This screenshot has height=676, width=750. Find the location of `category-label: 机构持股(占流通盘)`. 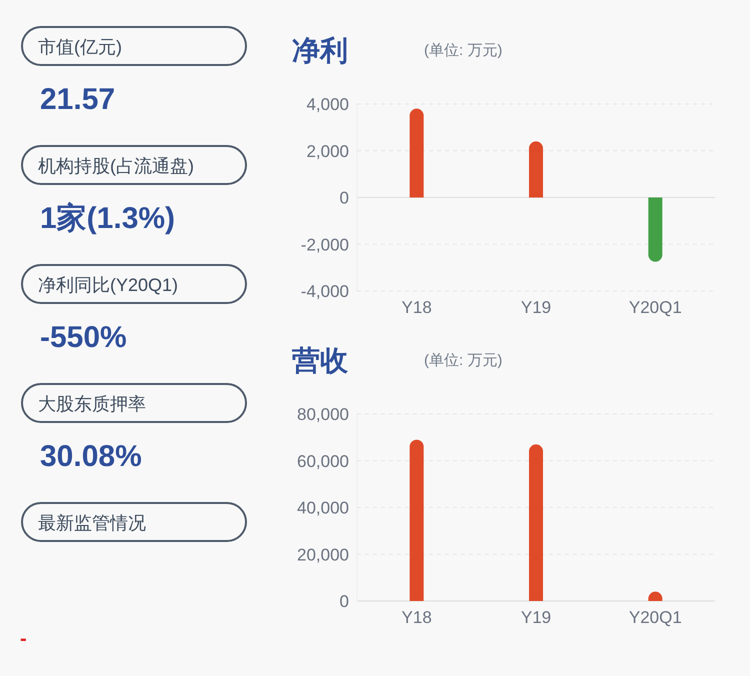

category-label: 机构持股(占流通盘) is located at coordinates (116, 166).